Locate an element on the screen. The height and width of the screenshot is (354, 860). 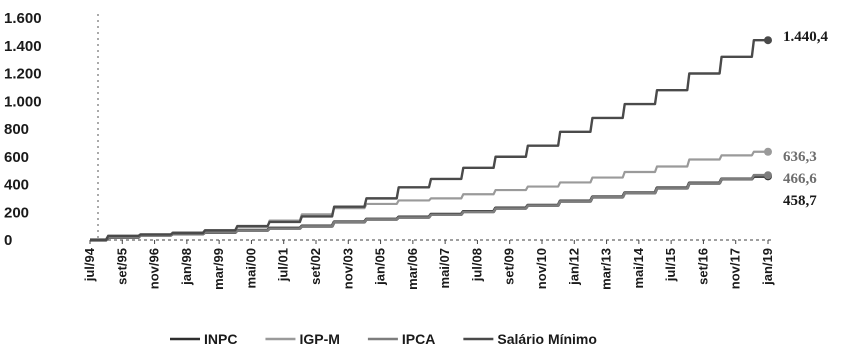
y-tick-label: 0 is located at coordinates (8, 240).